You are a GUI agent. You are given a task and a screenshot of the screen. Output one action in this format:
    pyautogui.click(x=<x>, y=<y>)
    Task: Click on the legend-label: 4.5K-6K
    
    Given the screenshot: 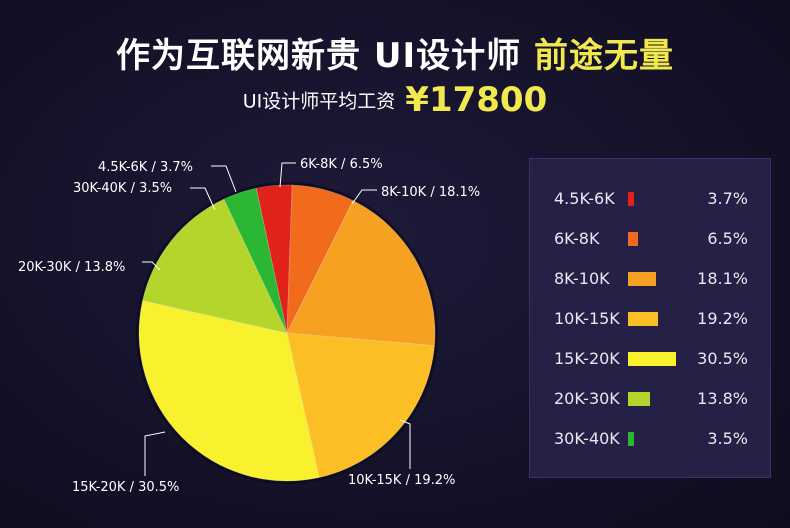 What is the action you would take?
    pyautogui.click(x=584, y=198)
    